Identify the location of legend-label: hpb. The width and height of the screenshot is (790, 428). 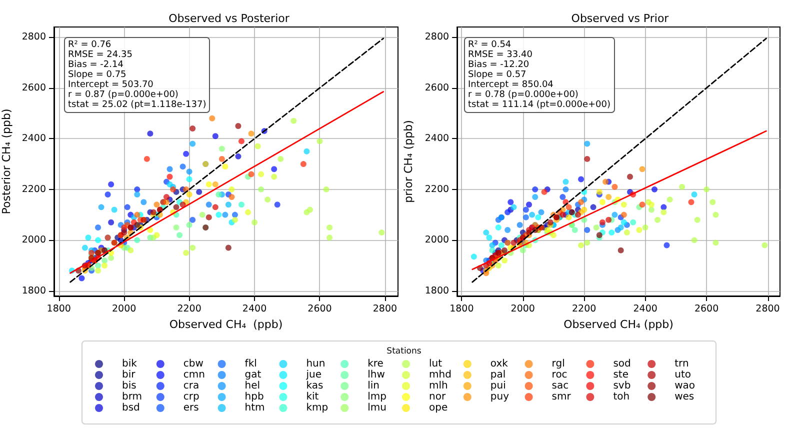
(254, 397).